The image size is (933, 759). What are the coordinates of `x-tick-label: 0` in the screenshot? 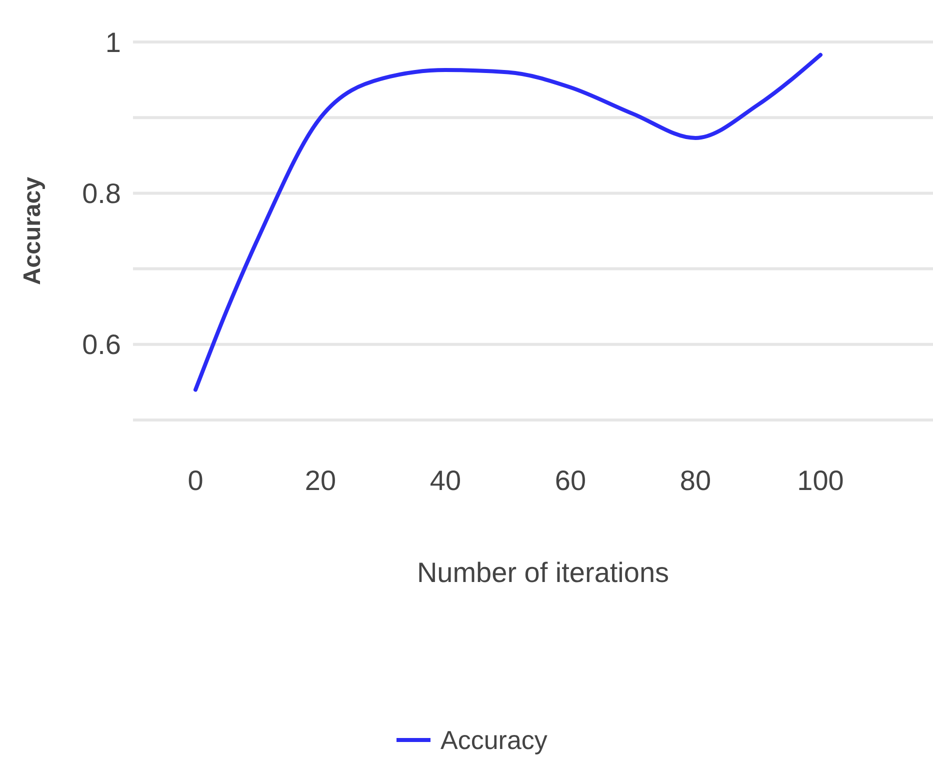 It's located at (196, 480).